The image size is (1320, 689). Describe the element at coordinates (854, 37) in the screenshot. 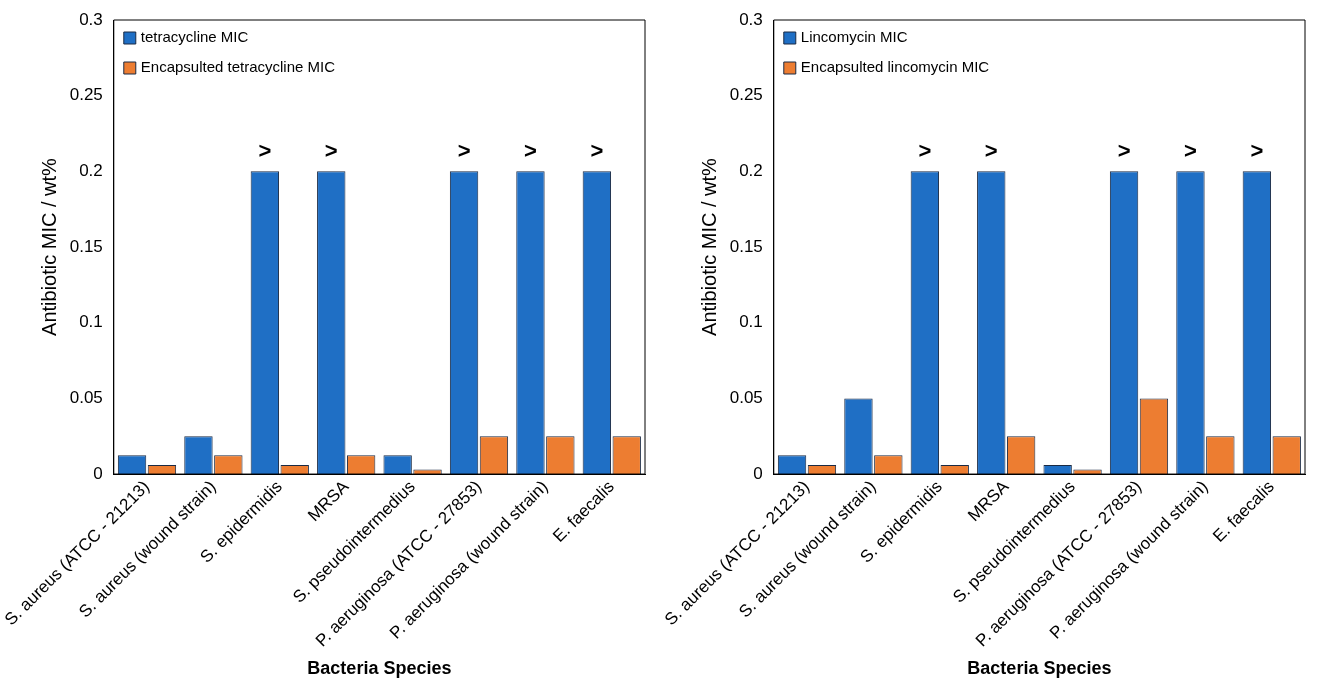

I see `legend-label: Lincomycin MIC` at that location.